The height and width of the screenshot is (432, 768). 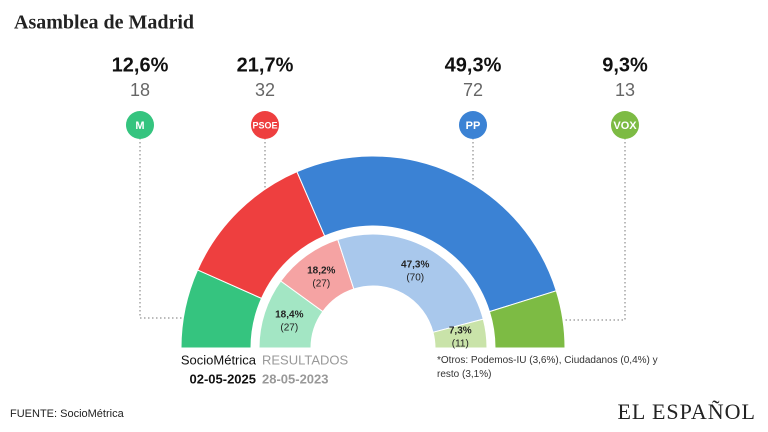 What do you see at coordinates (625, 90) in the screenshot?
I see `seat-label: 13` at bounding box center [625, 90].